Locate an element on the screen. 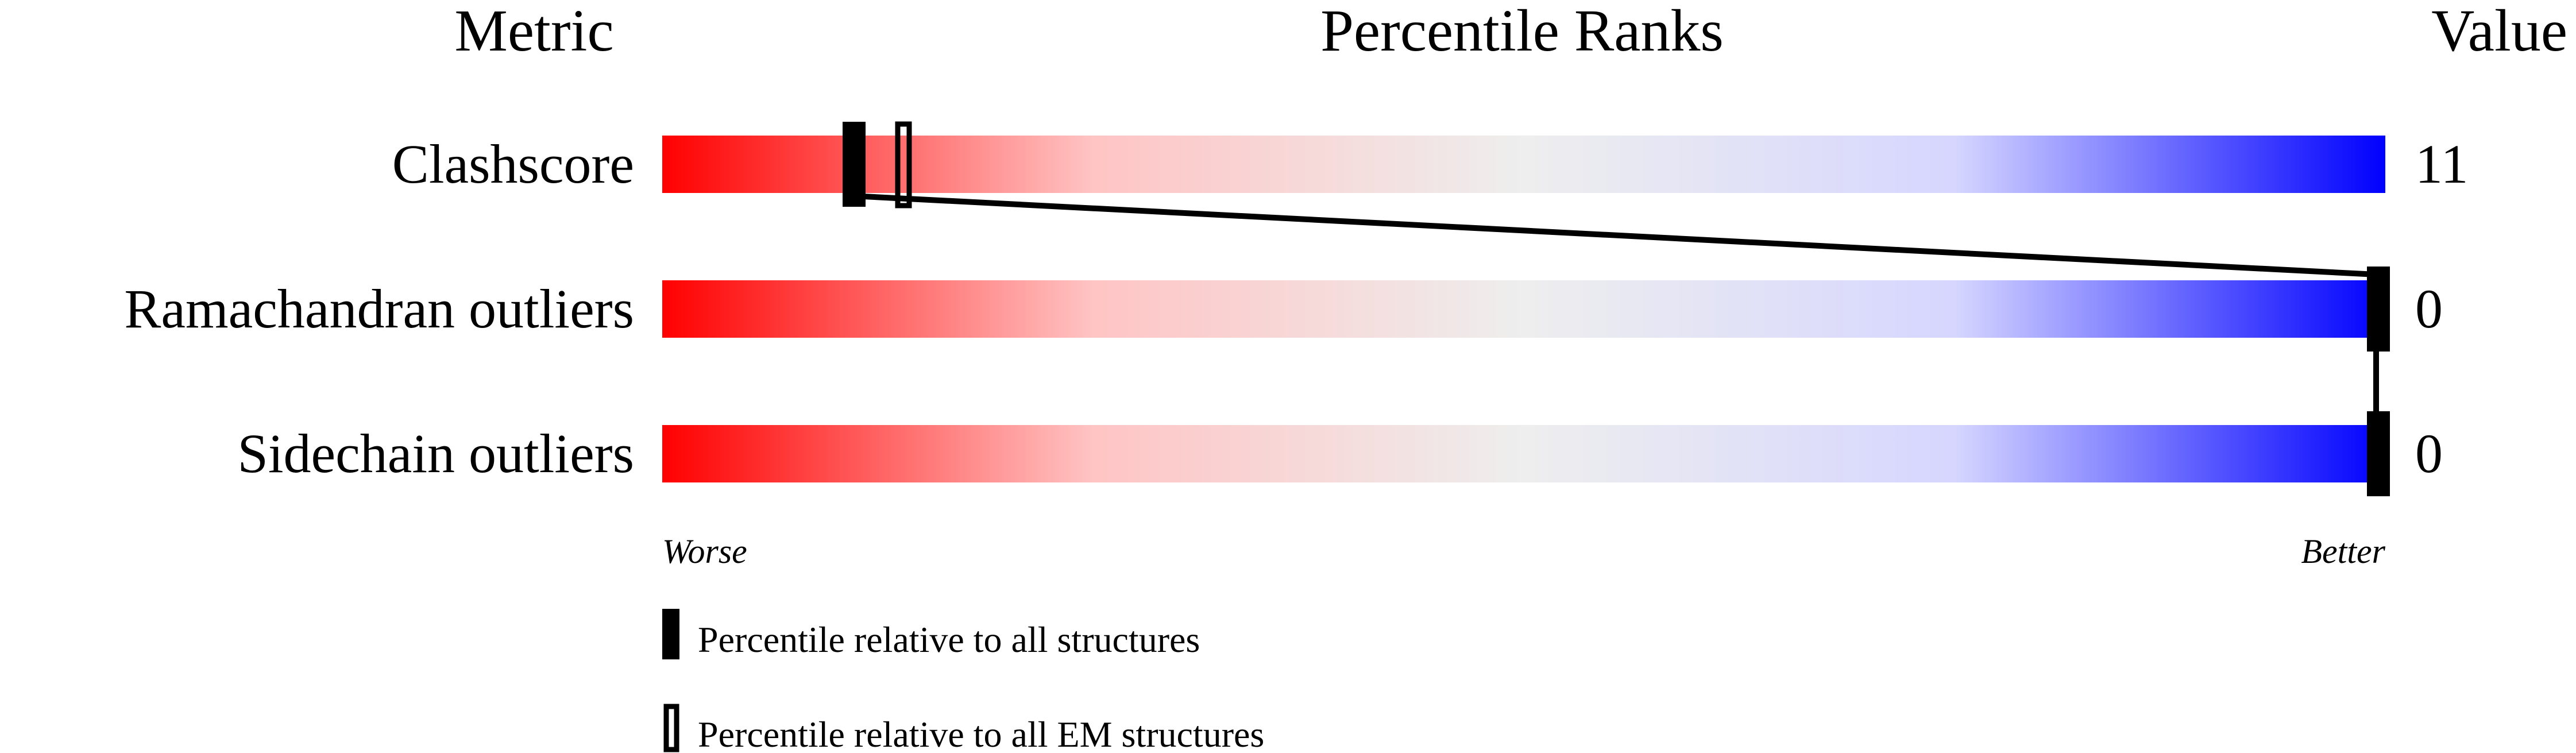 Image resolution: width=2576 pixels, height=753 pixels. metric-row: Sidechain outliers 0 is located at coordinates (1340, 454).